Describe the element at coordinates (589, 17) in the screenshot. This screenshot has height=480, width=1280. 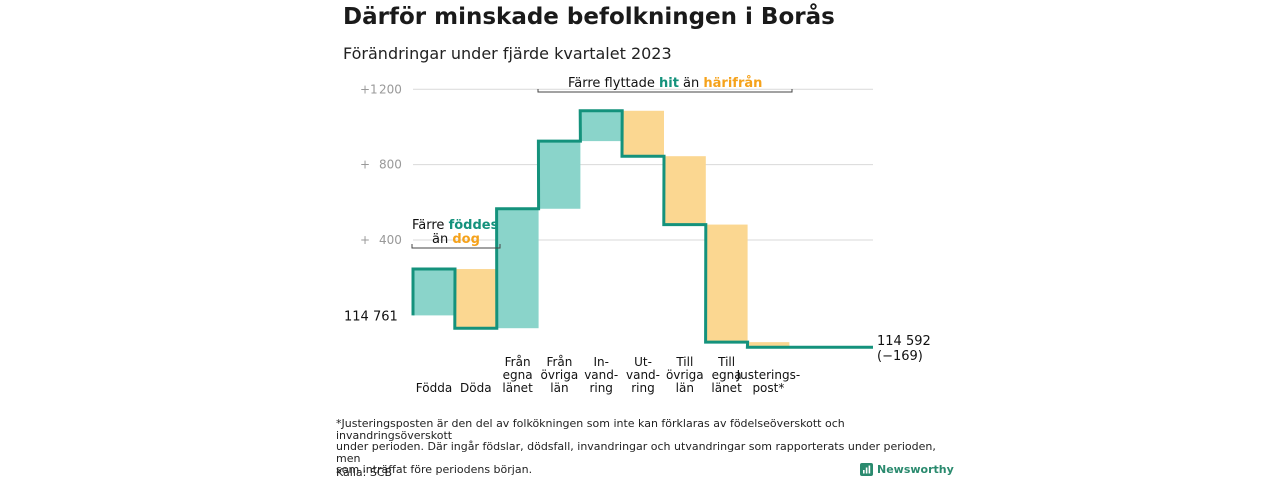
I see `chart-title: Därför minskade befolkningen i Borås` at that location.